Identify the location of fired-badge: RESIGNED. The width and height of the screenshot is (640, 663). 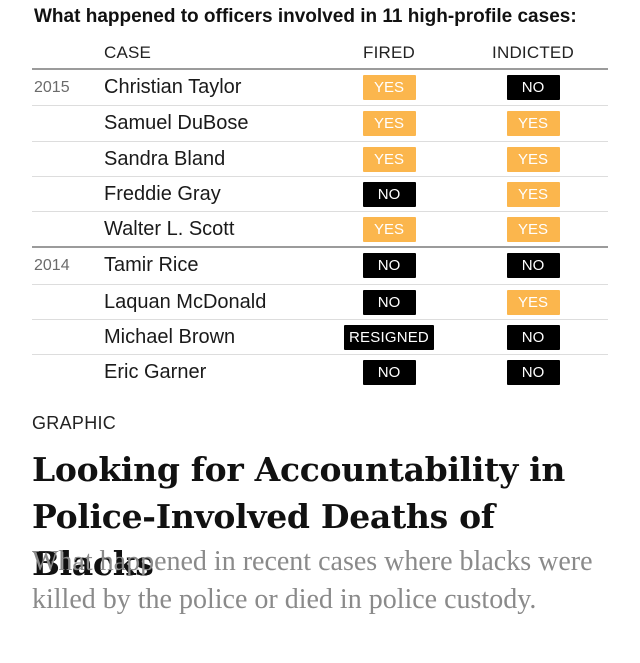
(389, 337).